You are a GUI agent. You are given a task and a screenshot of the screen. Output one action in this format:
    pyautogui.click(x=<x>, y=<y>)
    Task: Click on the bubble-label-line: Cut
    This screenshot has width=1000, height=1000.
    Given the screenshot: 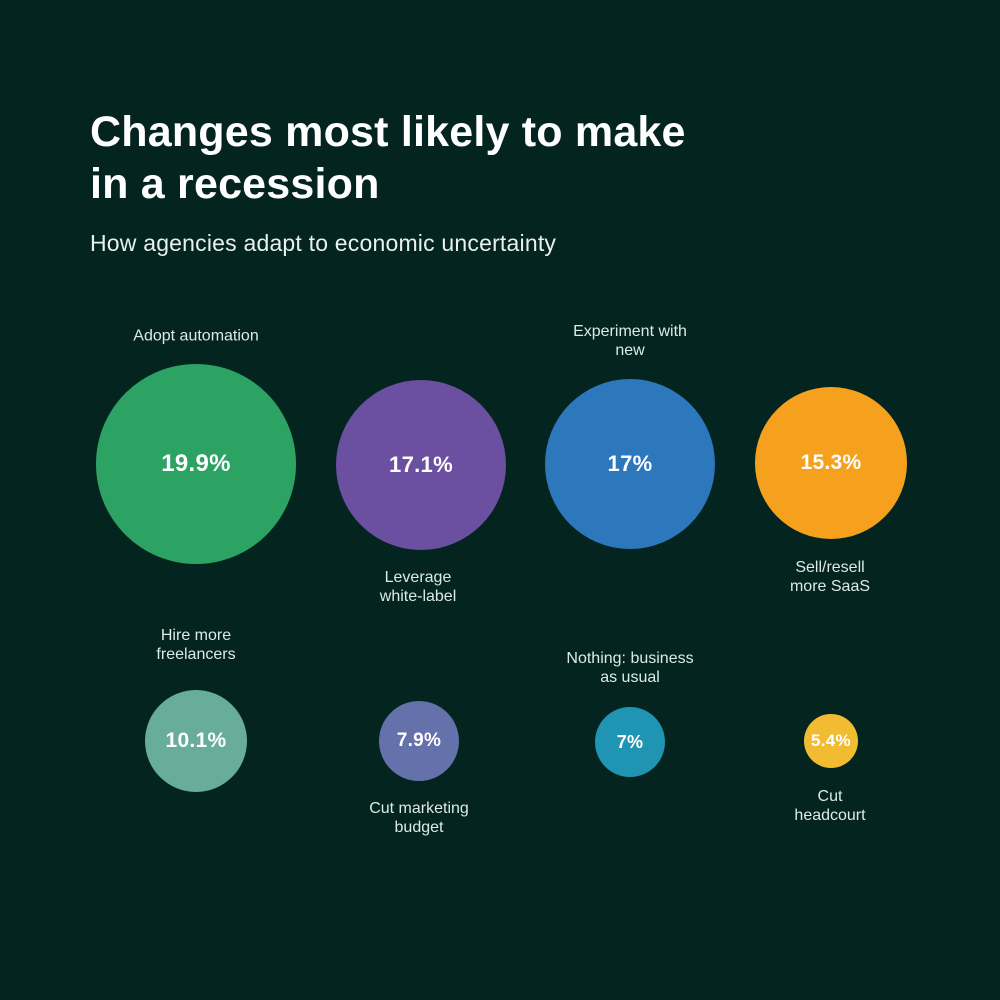 What is the action you would take?
    pyautogui.click(x=830, y=796)
    